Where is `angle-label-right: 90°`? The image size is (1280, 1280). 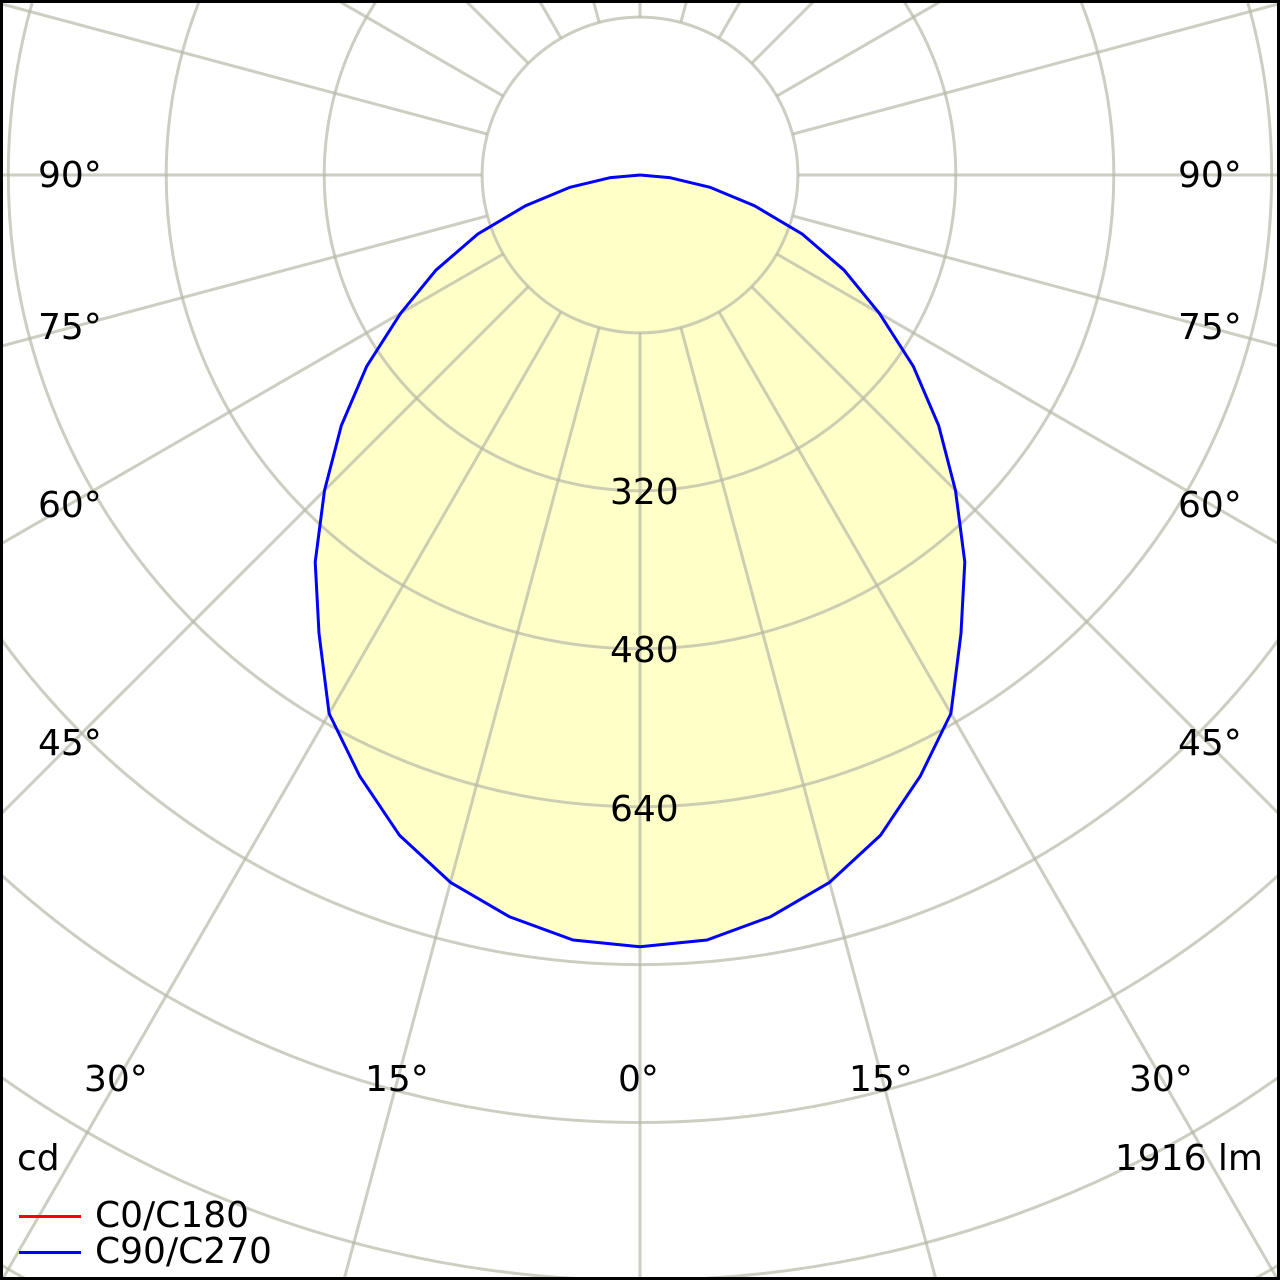 angle-label-right: 90° is located at coordinates (1210, 175).